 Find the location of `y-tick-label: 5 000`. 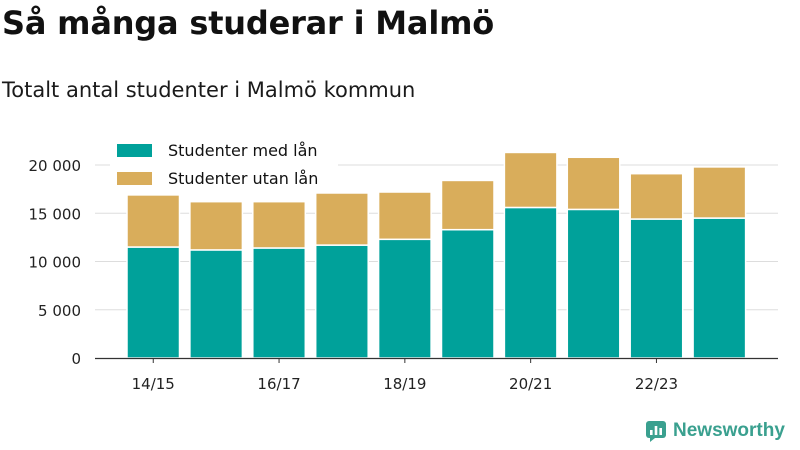

y-tick-label: 5 000 is located at coordinates (59, 311).